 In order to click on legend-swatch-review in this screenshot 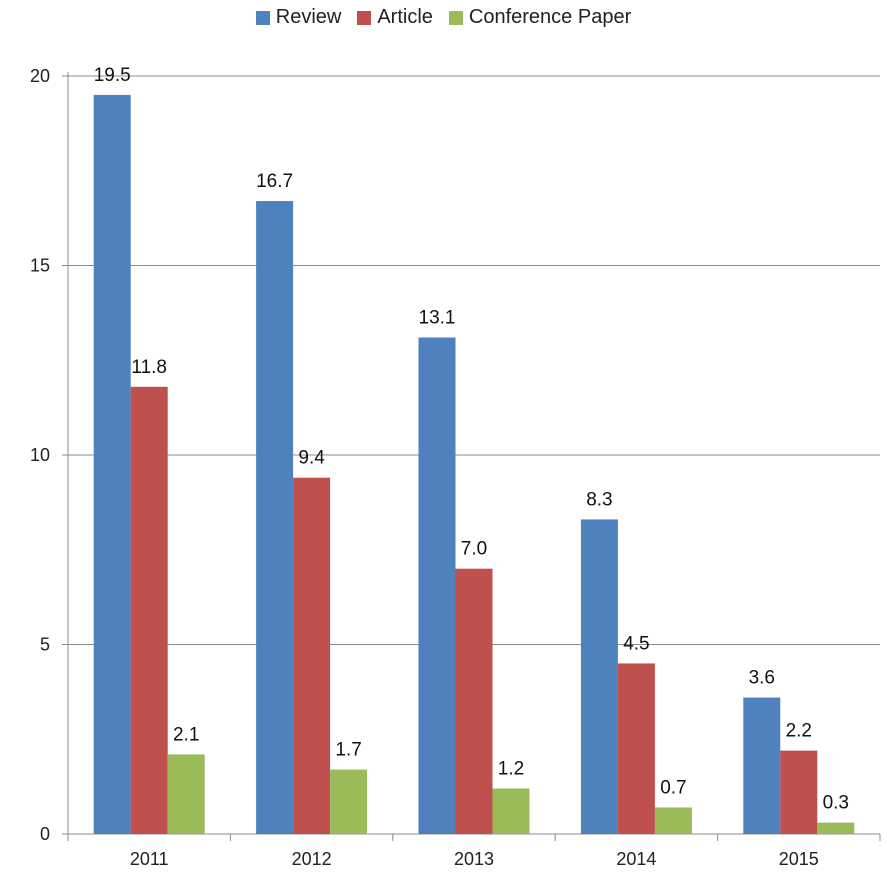, I will do `click(262, 17)`.